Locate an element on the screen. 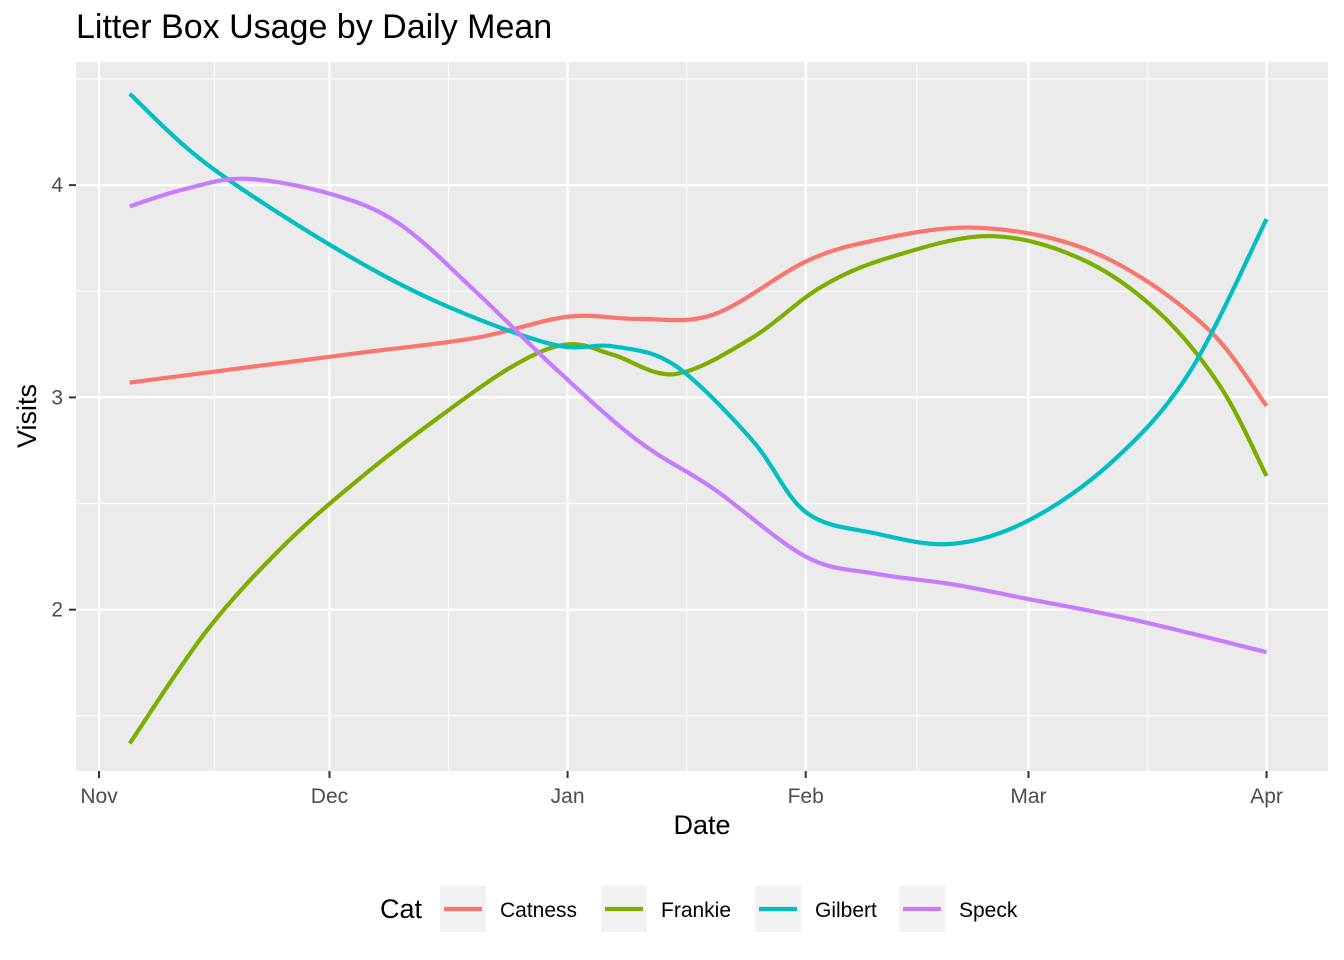  legend: Cat Catness Frankie Gilbert Speck is located at coordinates (699, 909).